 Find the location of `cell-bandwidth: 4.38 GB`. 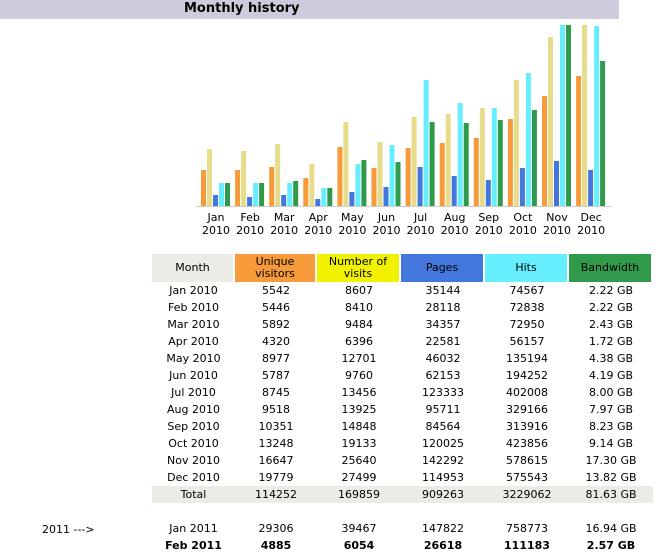

cell-bandwidth: 4.38 GB is located at coordinates (611, 358).